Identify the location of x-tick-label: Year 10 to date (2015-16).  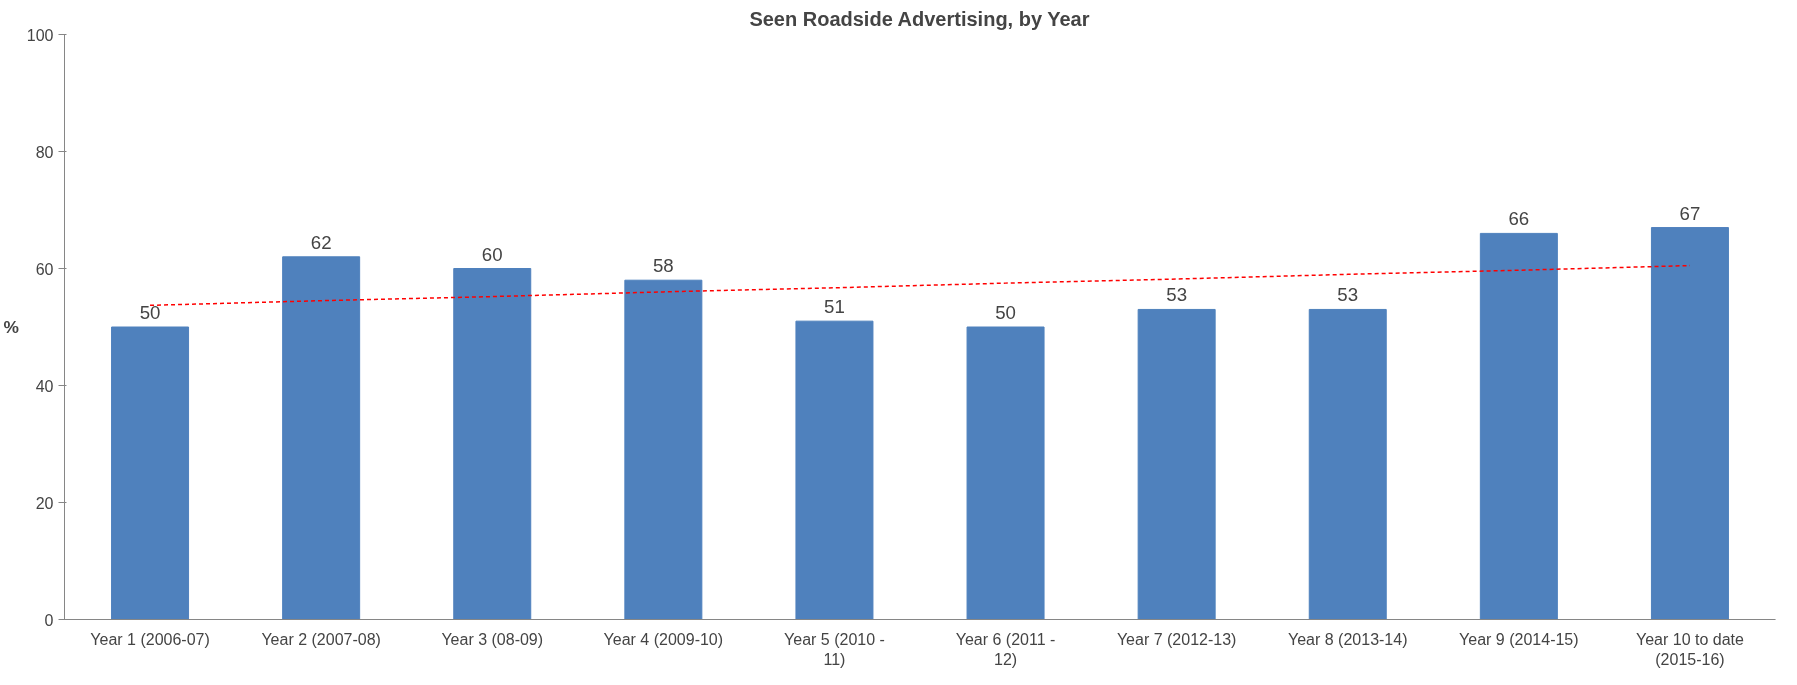
(1690, 649).